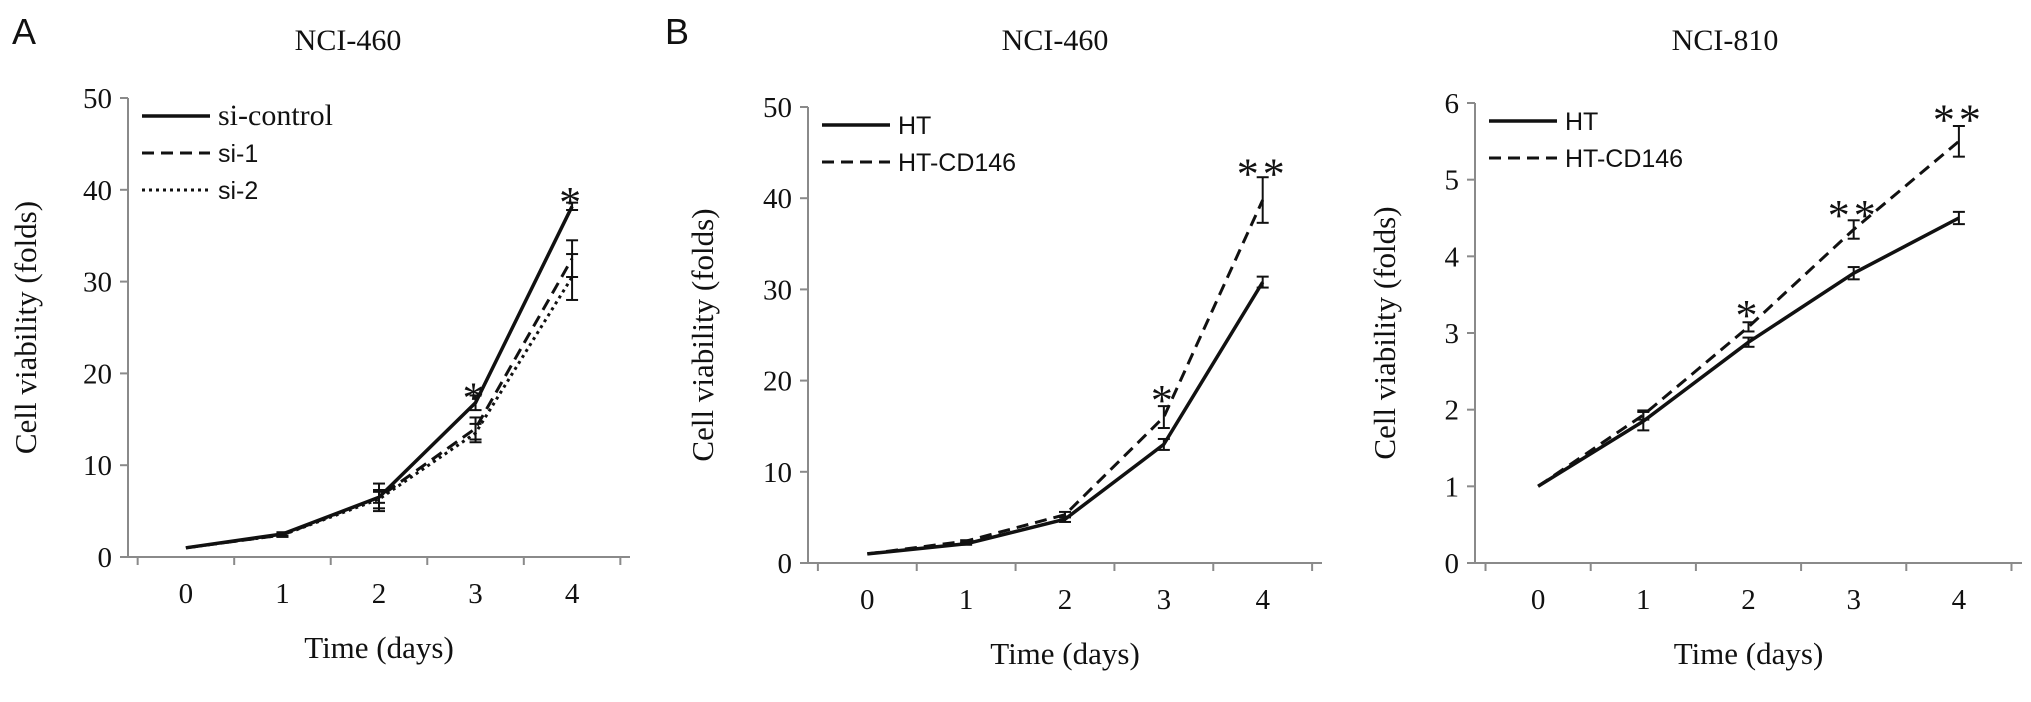 This screenshot has height=702, width=2031. Describe the element at coordinates (24, 31) in the screenshot. I see `panel-letter-a: A` at that location.